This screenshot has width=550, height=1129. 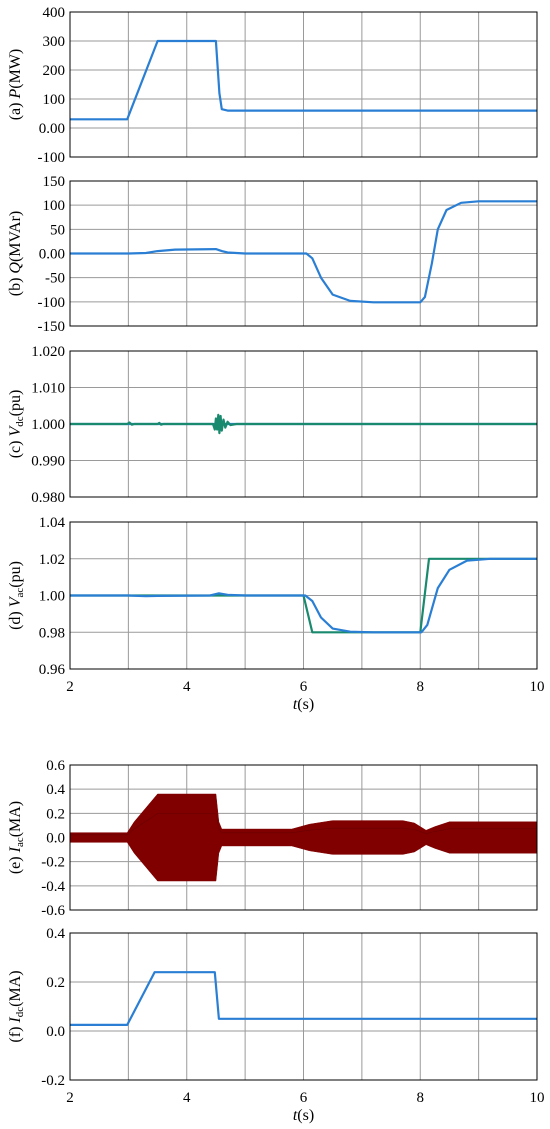 I want to click on y-tick-label: -0.6, so click(x=53, y=911).